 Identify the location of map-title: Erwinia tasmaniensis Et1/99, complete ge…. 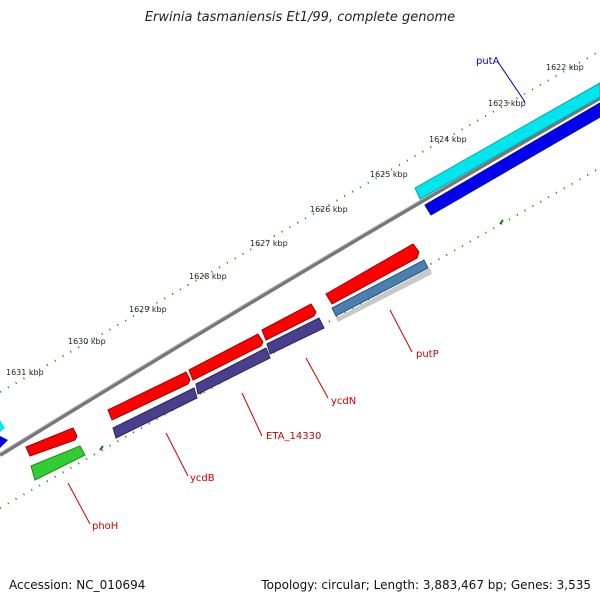
(300, 17).